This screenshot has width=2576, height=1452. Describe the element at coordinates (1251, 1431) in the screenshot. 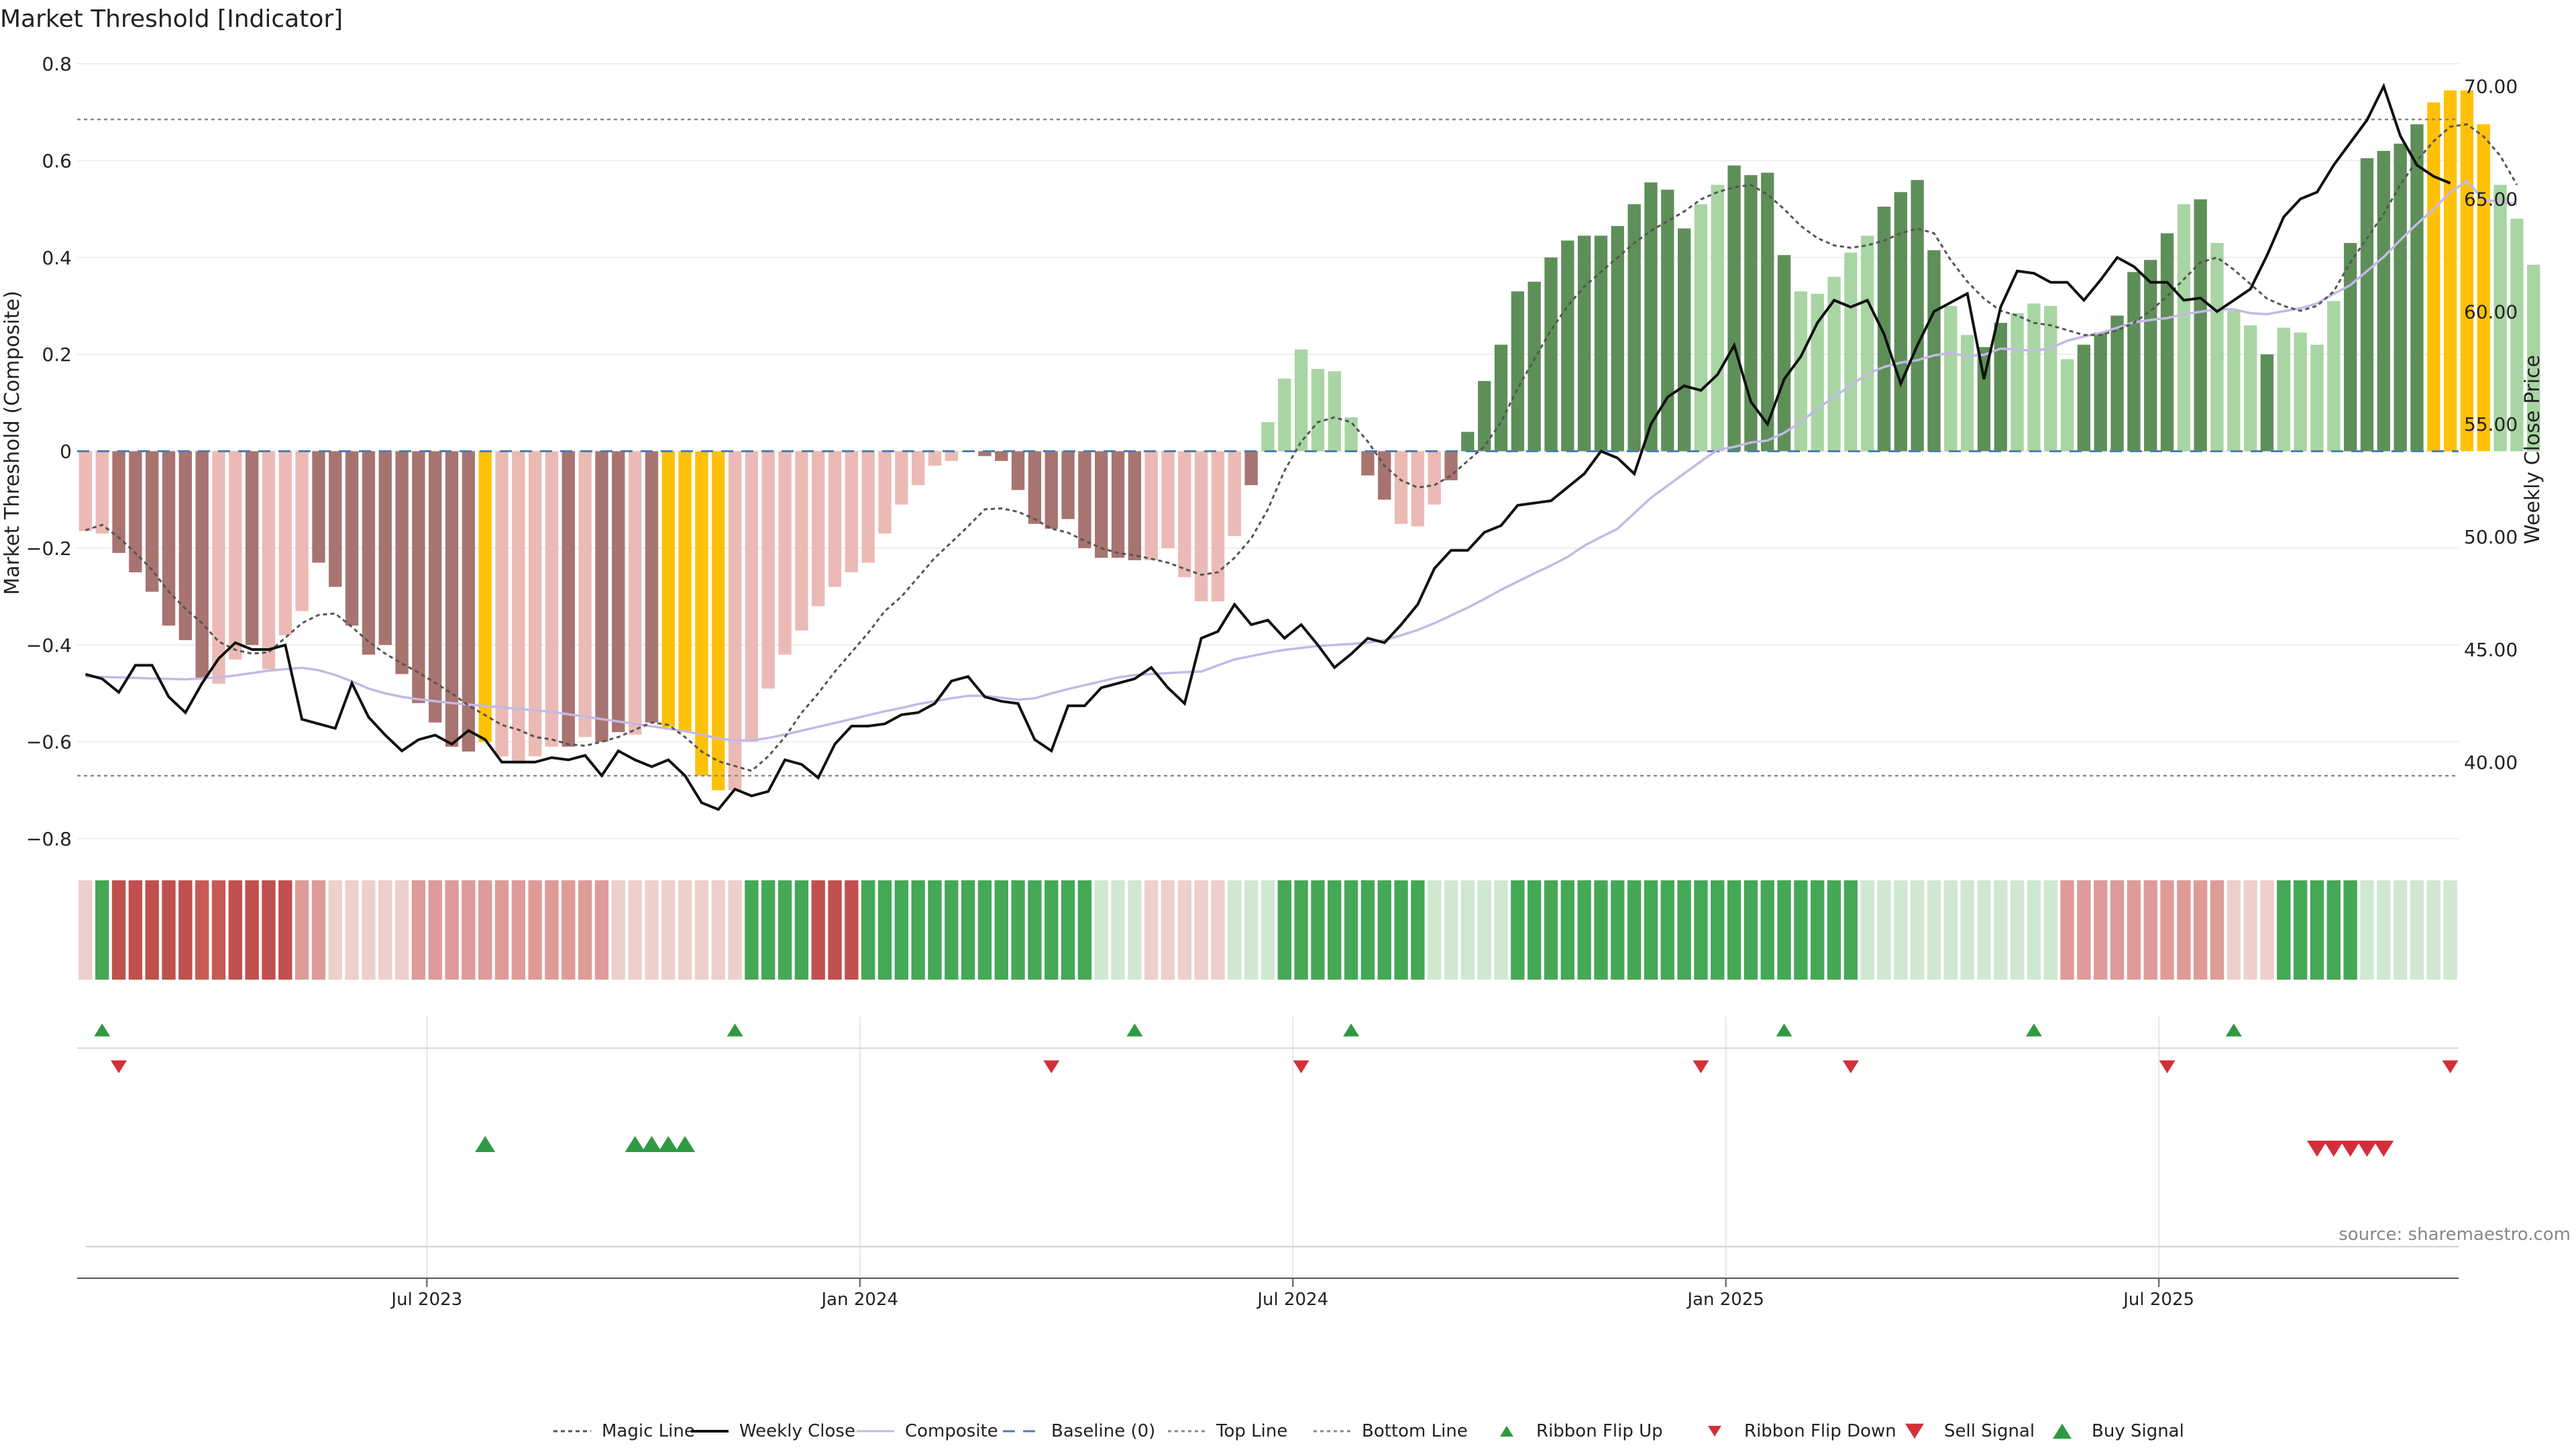

I see `legend-label-top: Top Line` at that location.